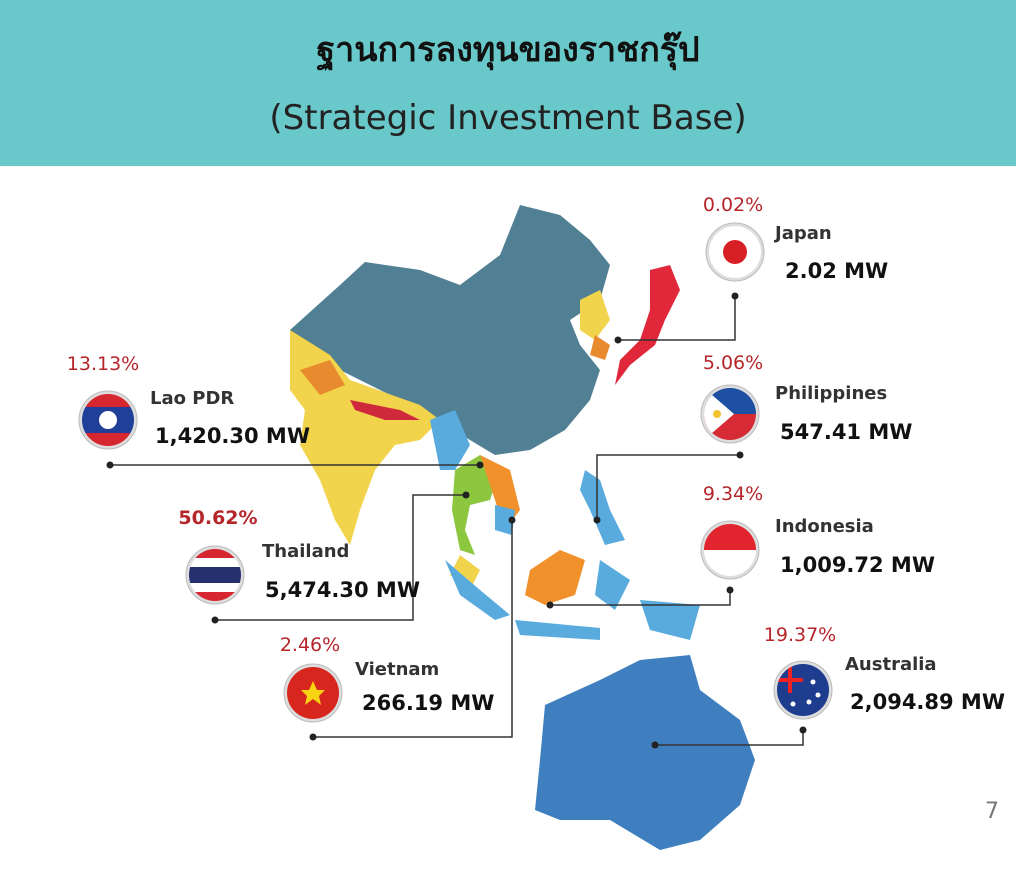 This screenshot has height=869, width=1024. I want to click on capacity-label: 2.02 MW, so click(836, 271).